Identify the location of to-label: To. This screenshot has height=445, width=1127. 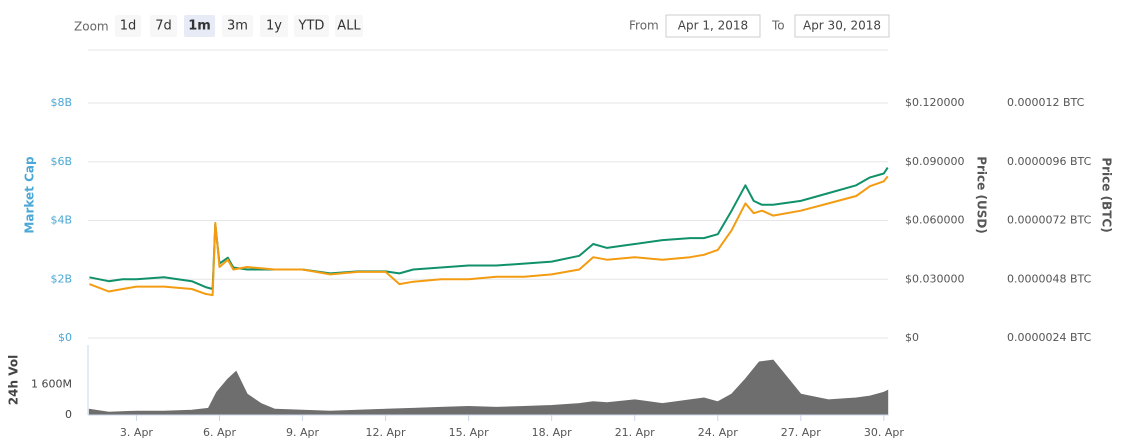
(778, 26).